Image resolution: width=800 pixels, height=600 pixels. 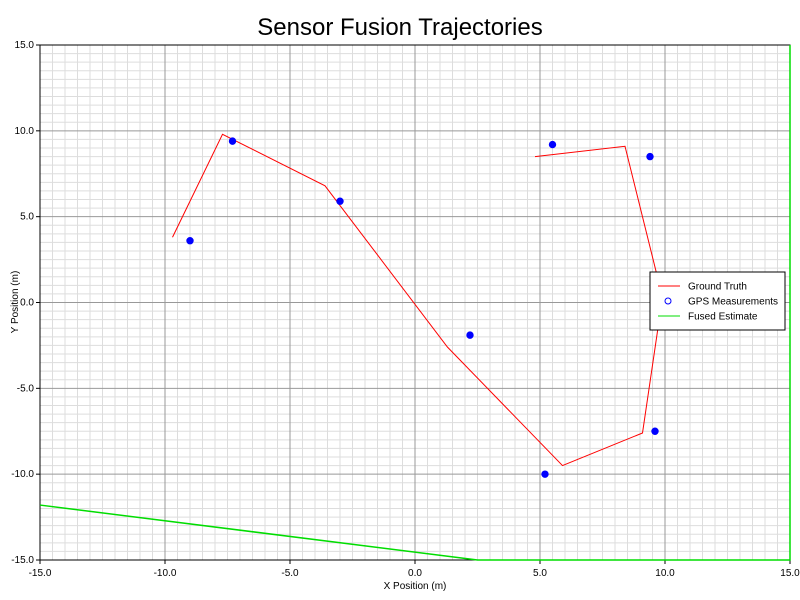 I want to click on x-tick-label: 5.0, so click(x=540, y=573).